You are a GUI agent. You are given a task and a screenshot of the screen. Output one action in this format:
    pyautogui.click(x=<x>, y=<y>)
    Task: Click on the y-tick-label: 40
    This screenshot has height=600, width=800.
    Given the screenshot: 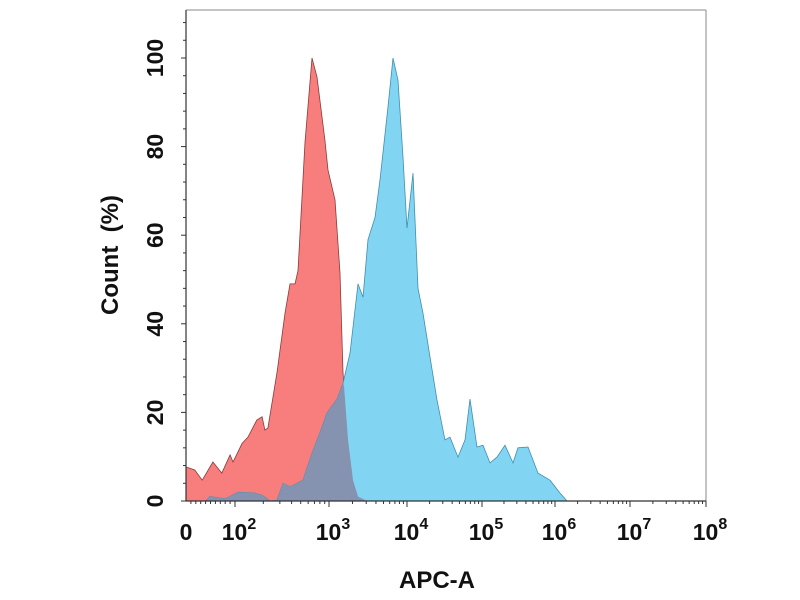 What is the action you would take?
    pyautogui.click(x=155, y=324)
    